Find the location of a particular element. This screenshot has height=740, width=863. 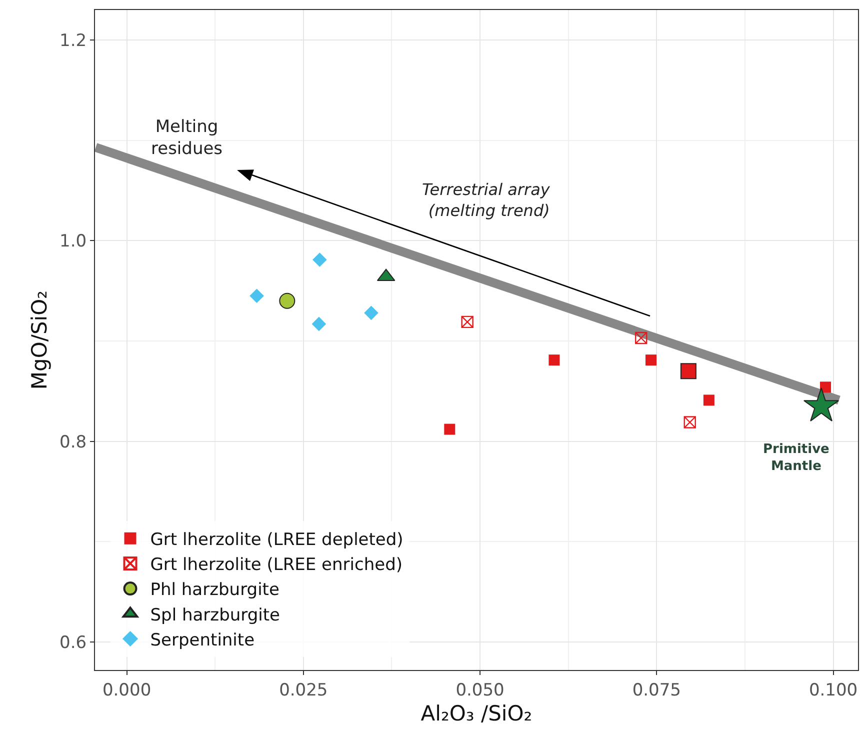

y-tick-label: 1.2 is located at coordinates (73, 41).